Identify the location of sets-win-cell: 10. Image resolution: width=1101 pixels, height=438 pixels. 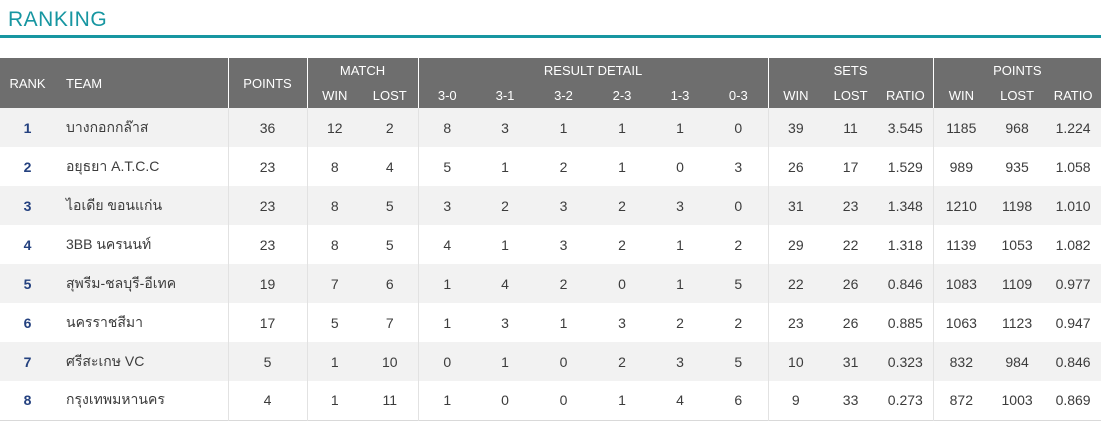
(795, 361).